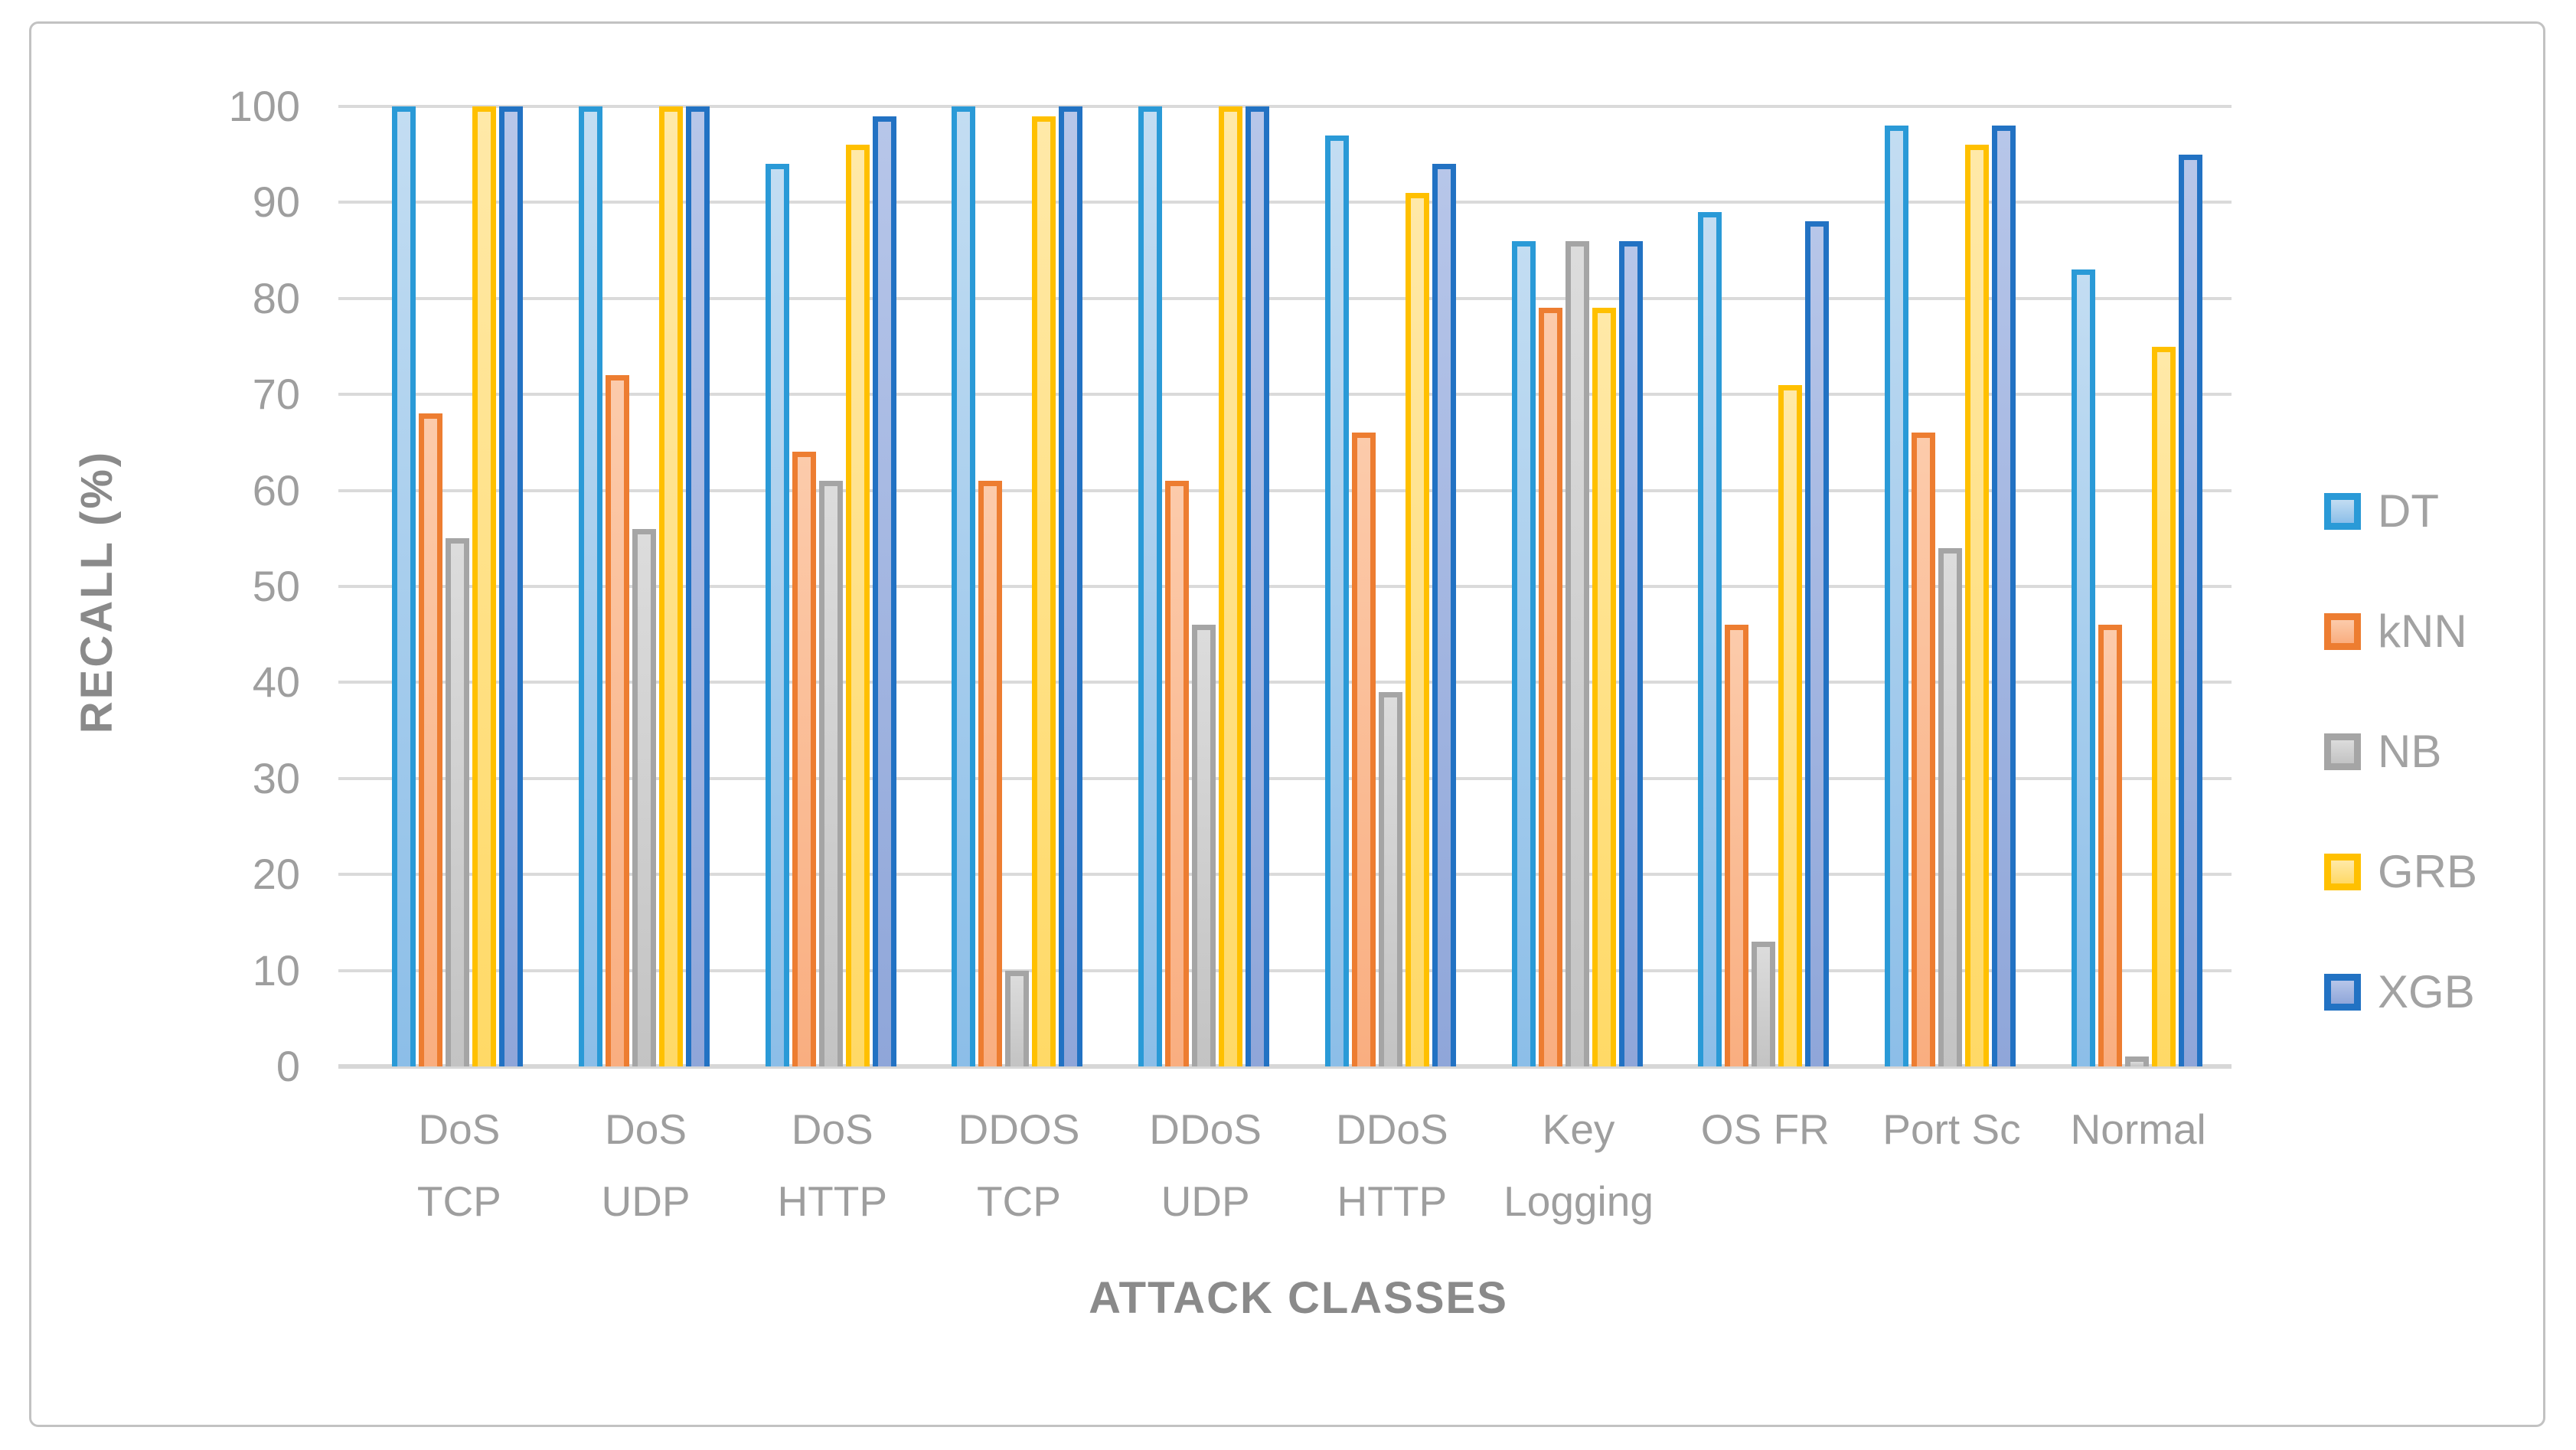 This screenshot has width=2576, height=1450. What do you see at coordinates (2342, 872) in the screenshot?
I see `legend-swatch-GRB` at bounding box center [2342, 872].